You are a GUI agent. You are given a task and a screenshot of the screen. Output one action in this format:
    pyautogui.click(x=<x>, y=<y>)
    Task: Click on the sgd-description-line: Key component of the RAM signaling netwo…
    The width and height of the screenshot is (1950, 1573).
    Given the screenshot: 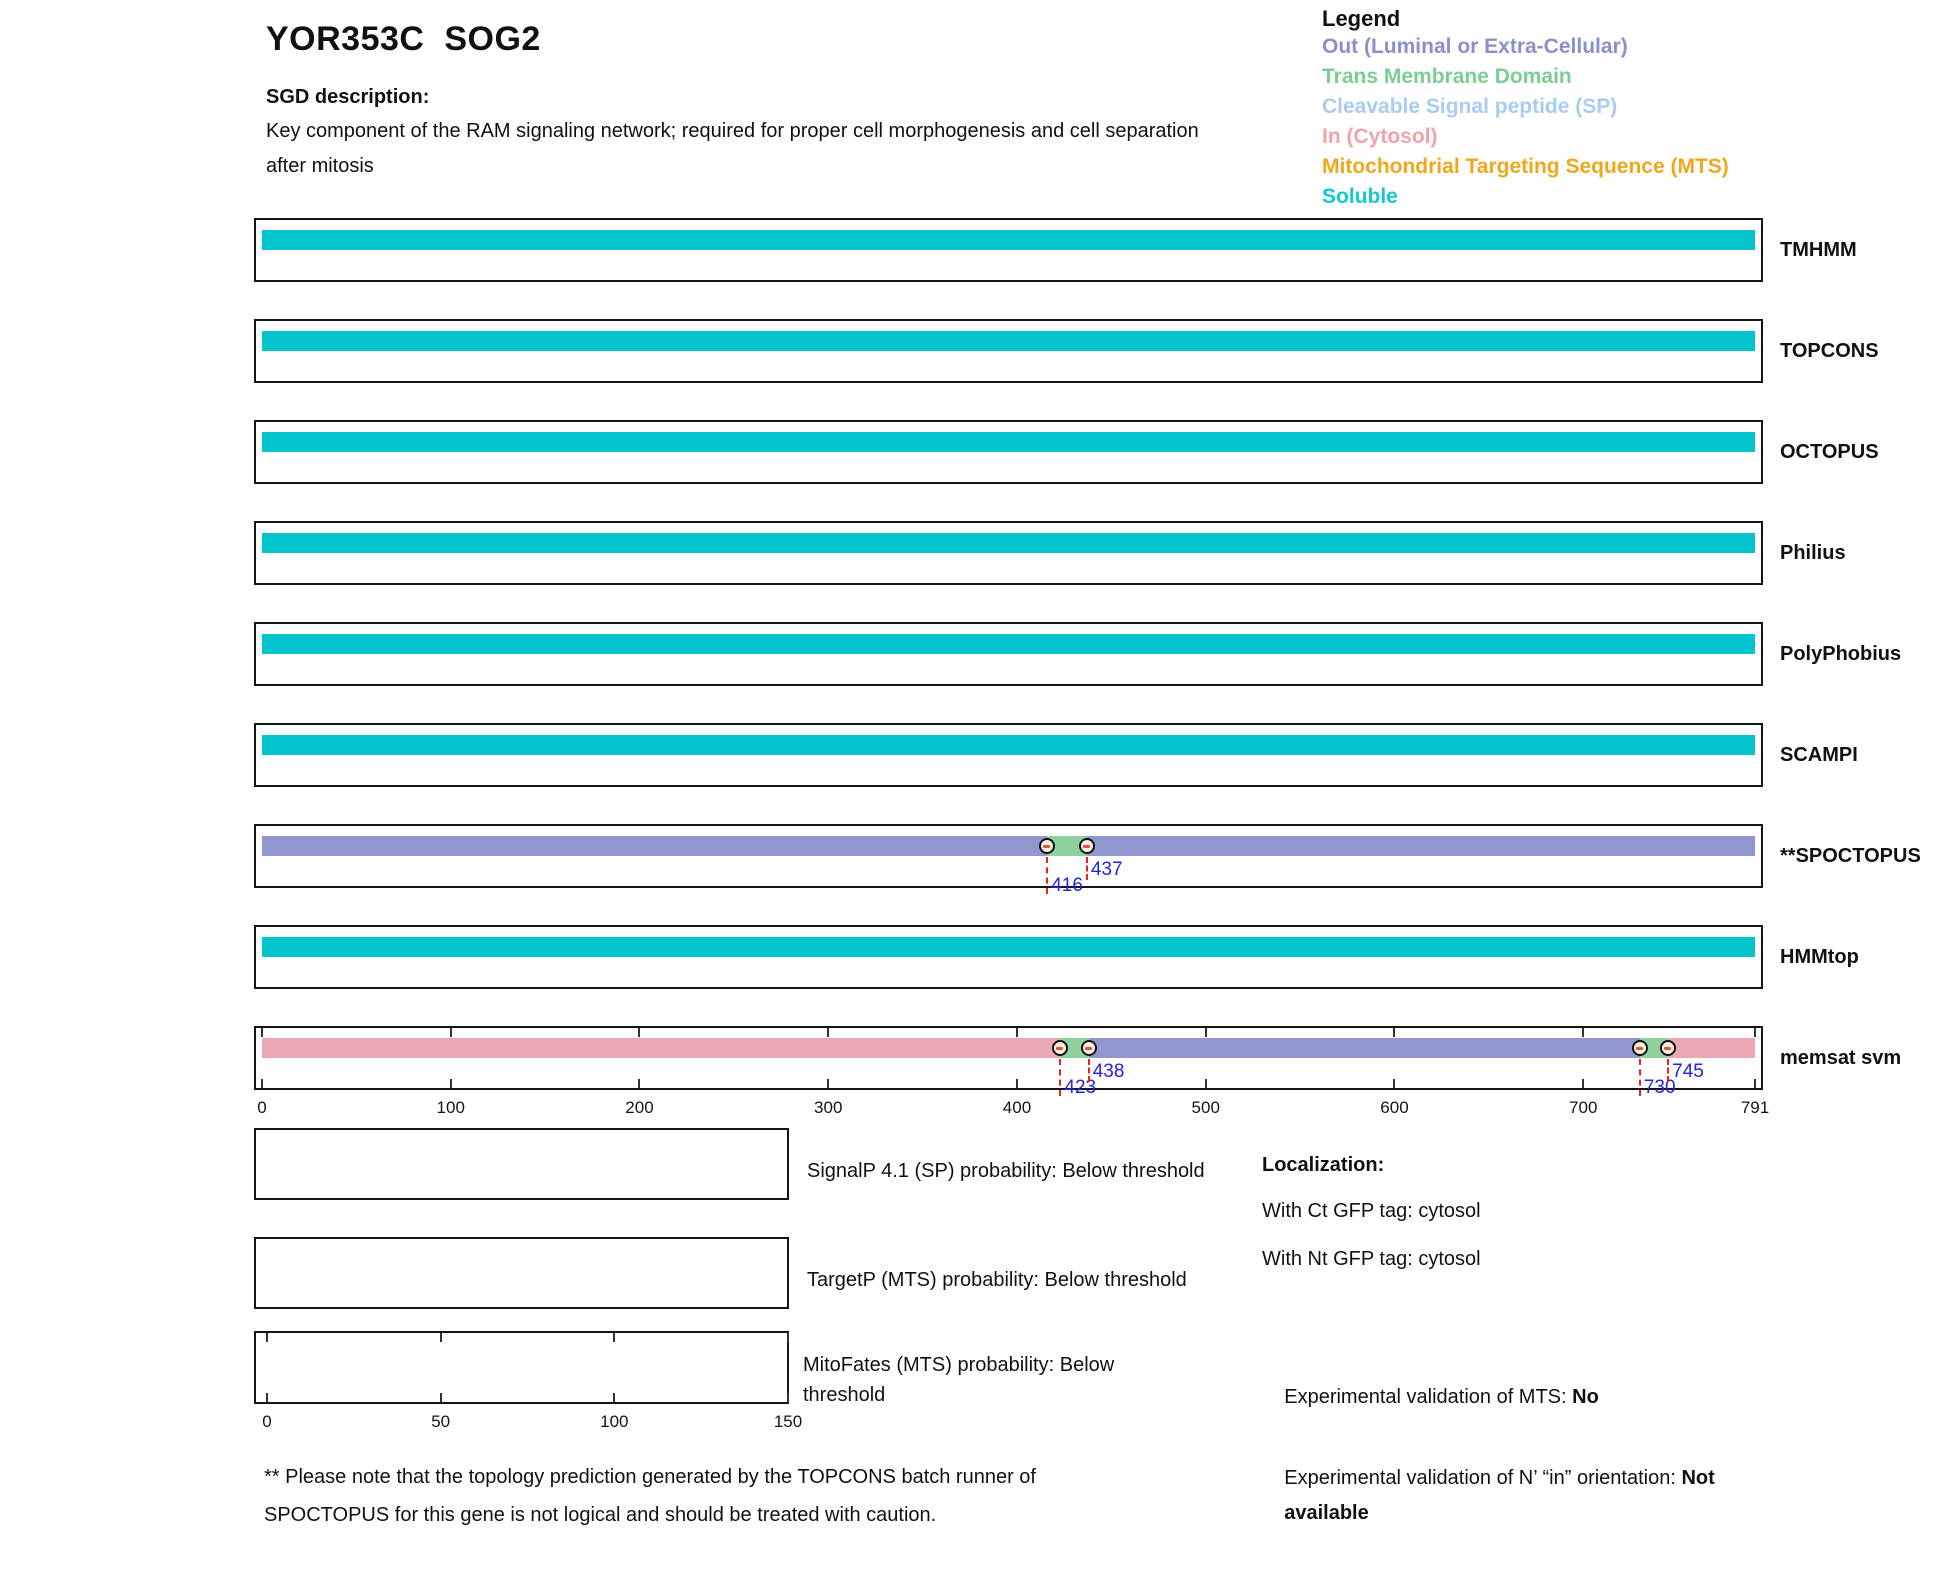 What is the action you would take?
    pyautogui.click(x=732, y=131)
    